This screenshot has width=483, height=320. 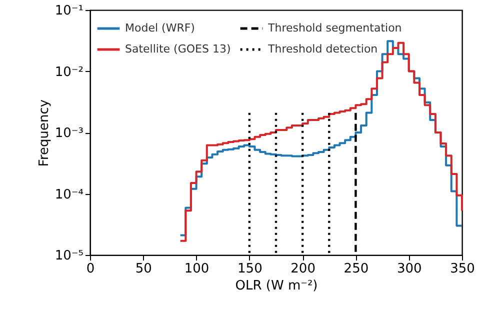 I want to click on legend-label: Threshold detection, so click(x=322, y=49).